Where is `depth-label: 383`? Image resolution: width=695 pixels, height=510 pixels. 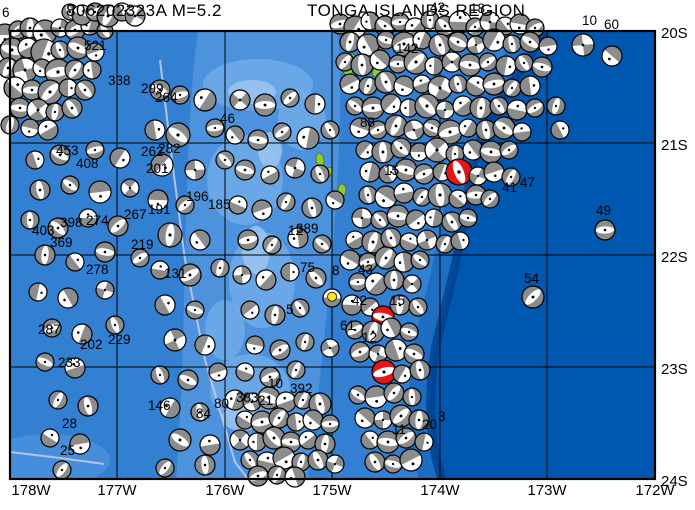
depth-label: 383 is located at coordinates (247, 397).